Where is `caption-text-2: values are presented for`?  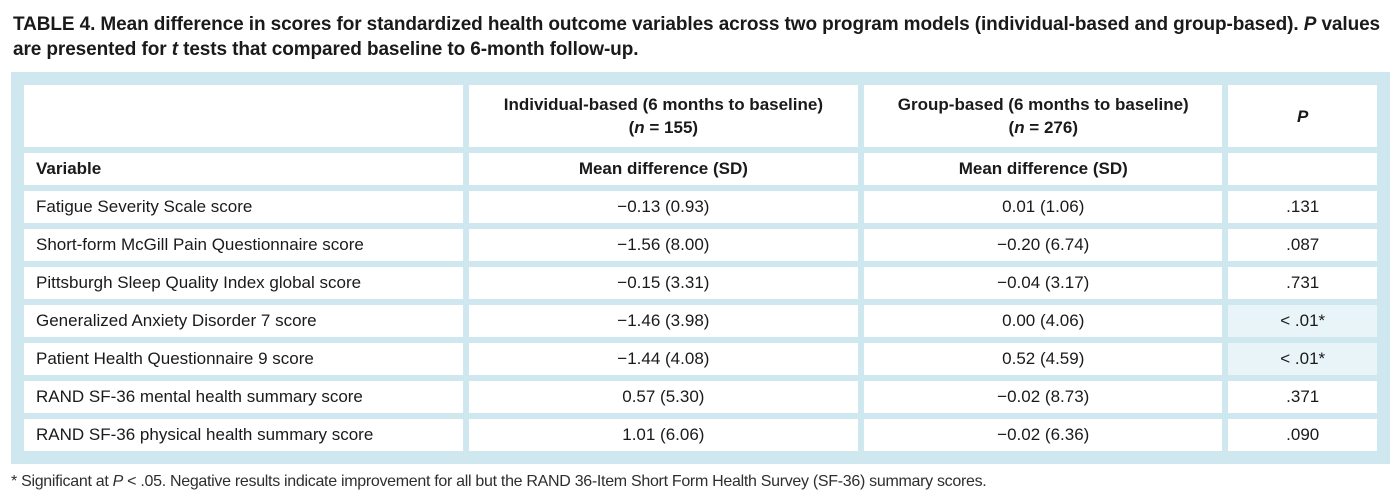
caption-text-2: values are presented for is located at coordinates (697, 37).